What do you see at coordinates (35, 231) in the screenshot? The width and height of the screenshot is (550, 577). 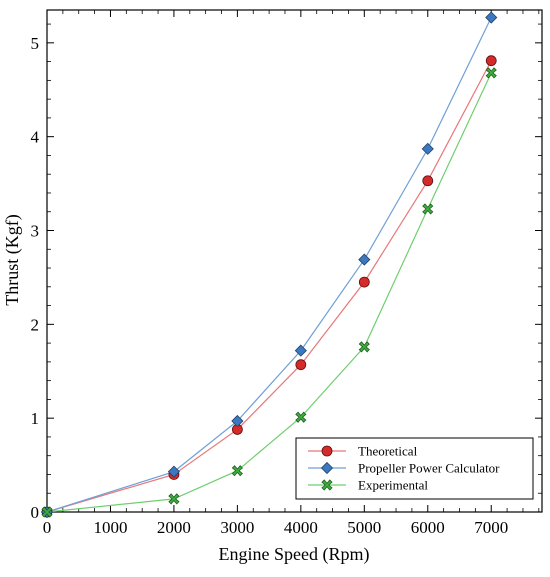 I see `y-tick-label: 3` at bounding box center [35, 231].